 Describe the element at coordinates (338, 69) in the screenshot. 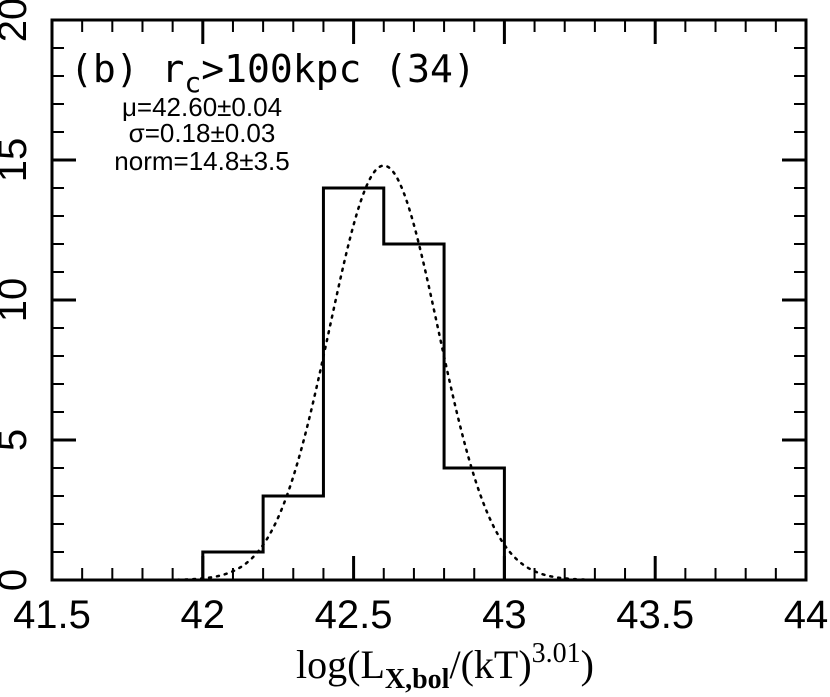

I see `panel-label-suffix: >100kpc (34)` at that location.